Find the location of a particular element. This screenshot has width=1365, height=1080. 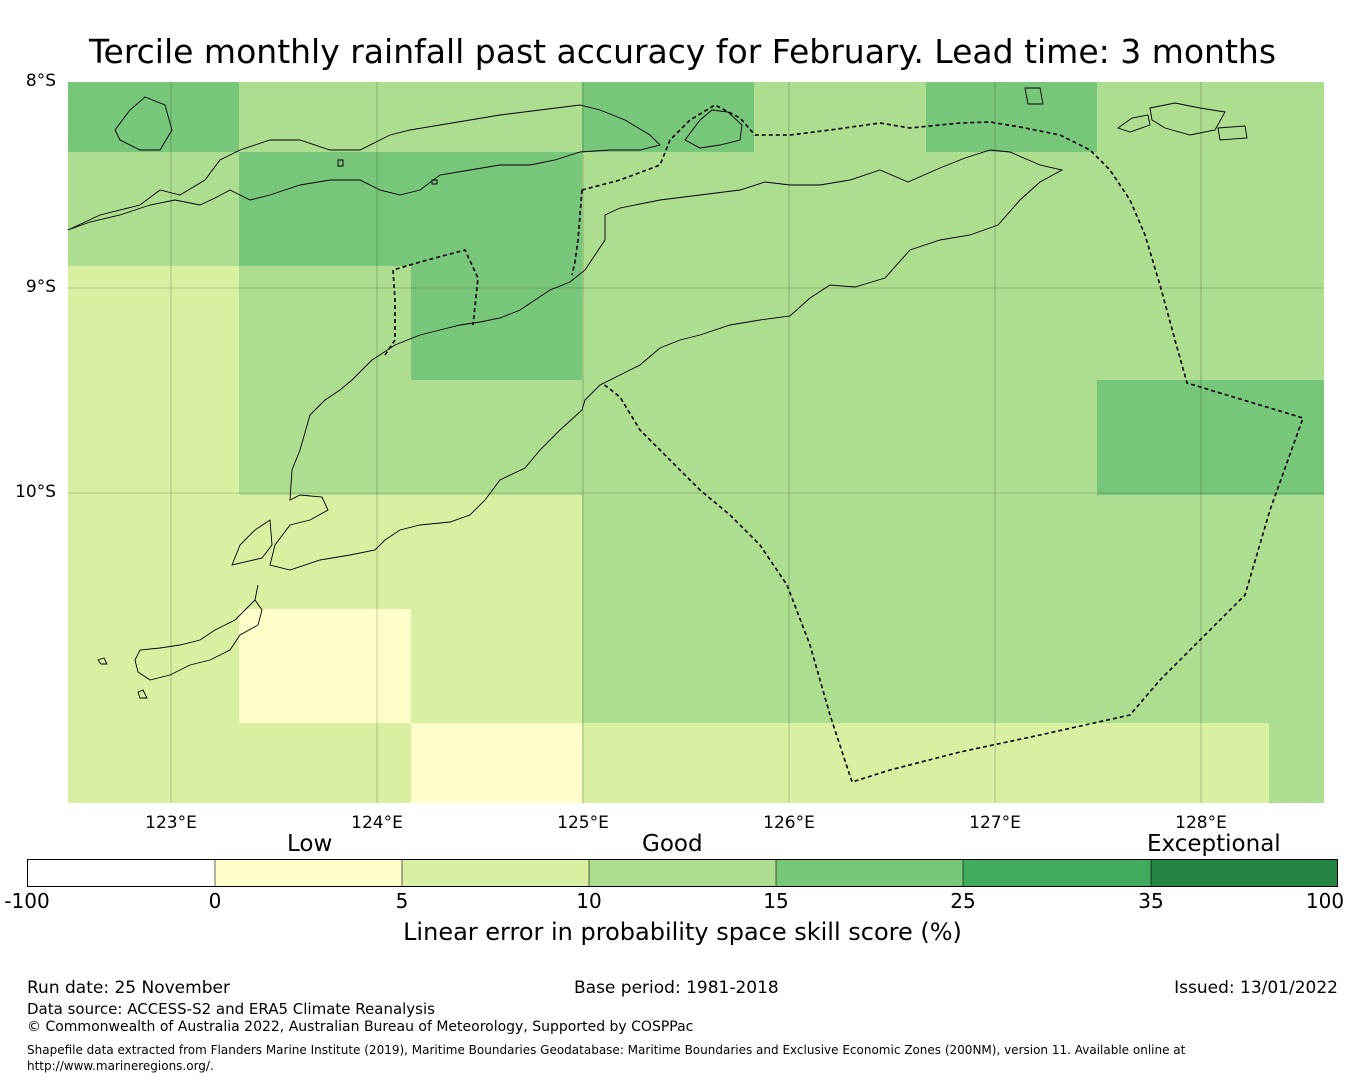

colorbar is located at coordinates (682, 873).